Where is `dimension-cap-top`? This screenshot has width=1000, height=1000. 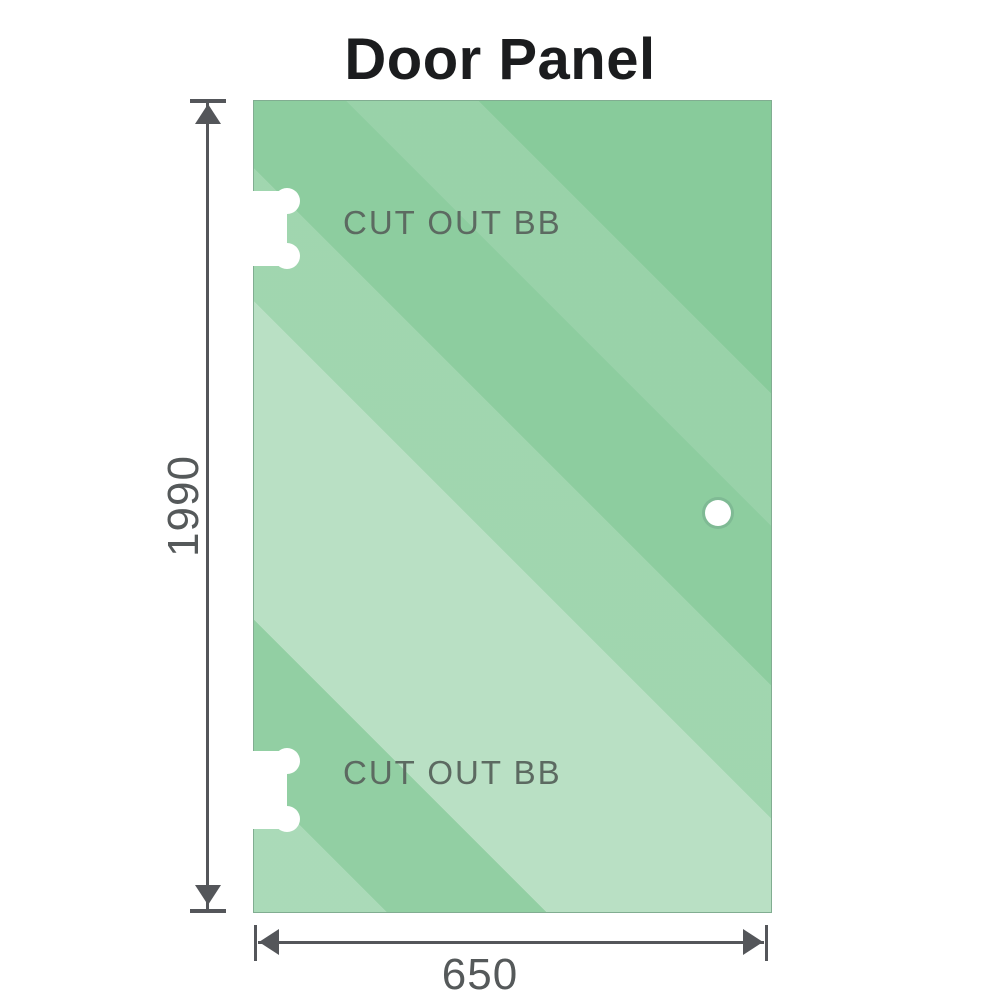
dimension-cap-top is located at coordinates (208, 101).